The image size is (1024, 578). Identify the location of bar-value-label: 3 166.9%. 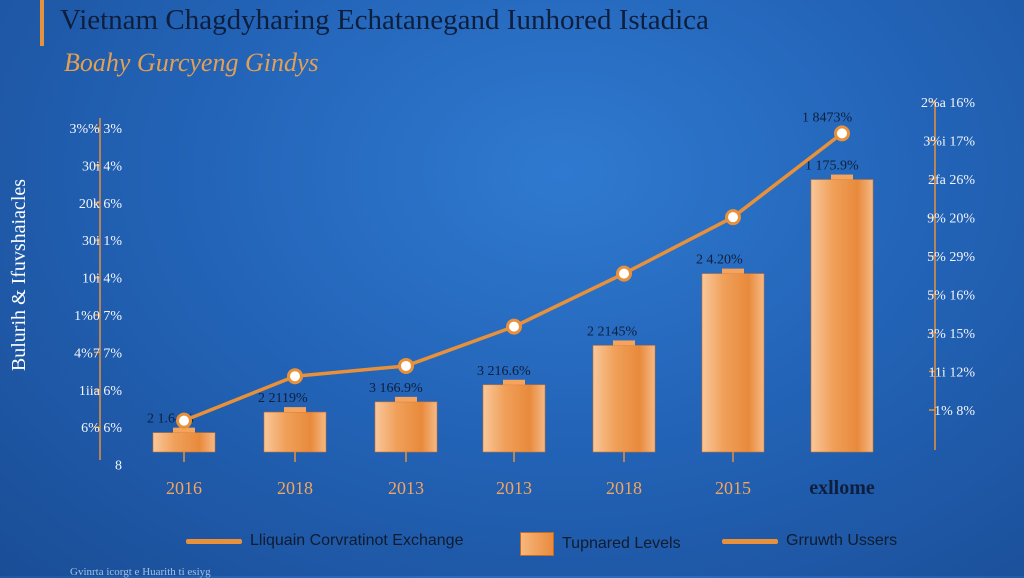
(396, 388).